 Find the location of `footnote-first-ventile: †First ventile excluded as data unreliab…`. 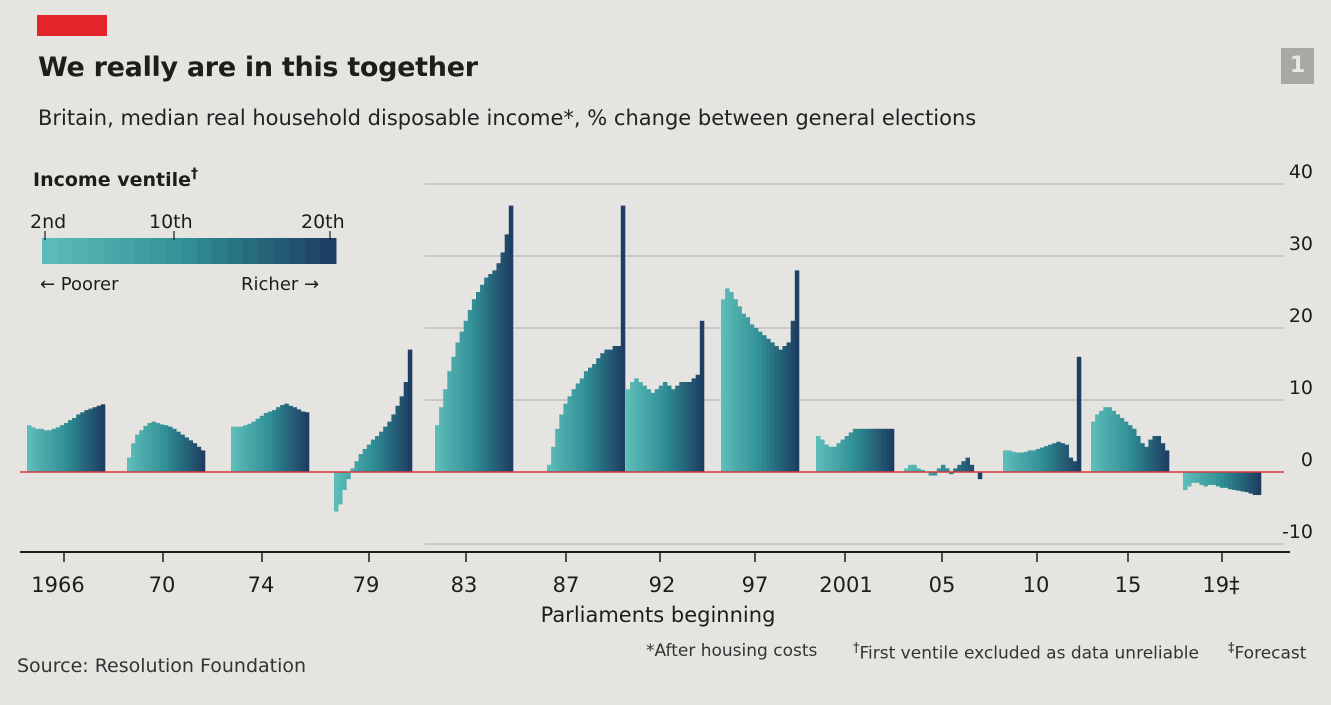

footnote-first-ventile: †First ventile excluded as data unreliab… is located at coordinates (1026, 652).